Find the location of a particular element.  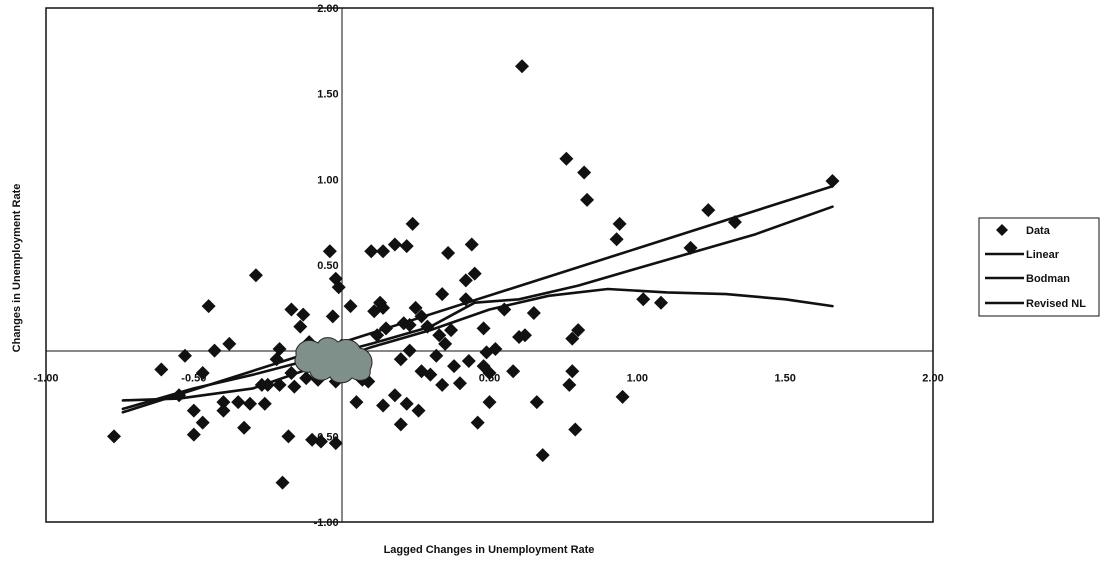

y-tick-label: 2.00 is located at coordinates (327, 9).